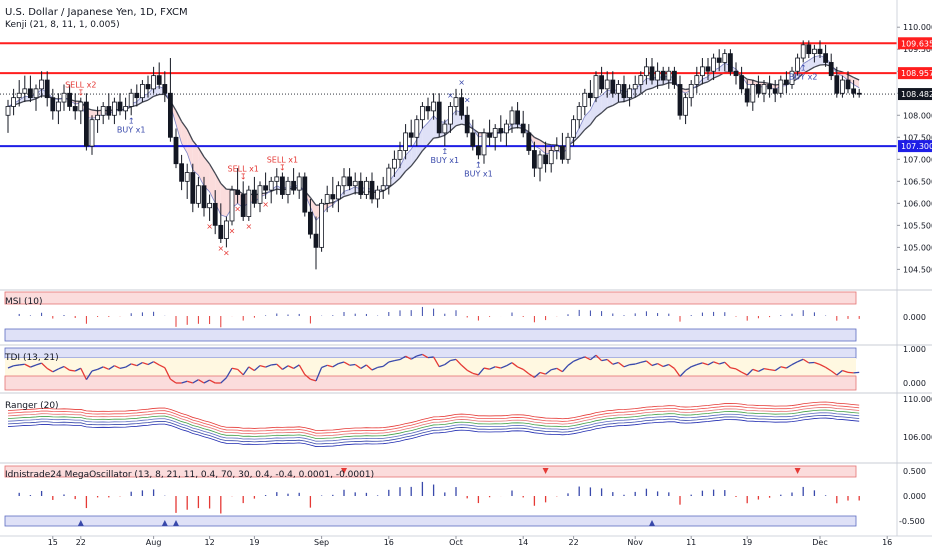  I want to click on y-tick-label: 105.000, so click(917, 247).